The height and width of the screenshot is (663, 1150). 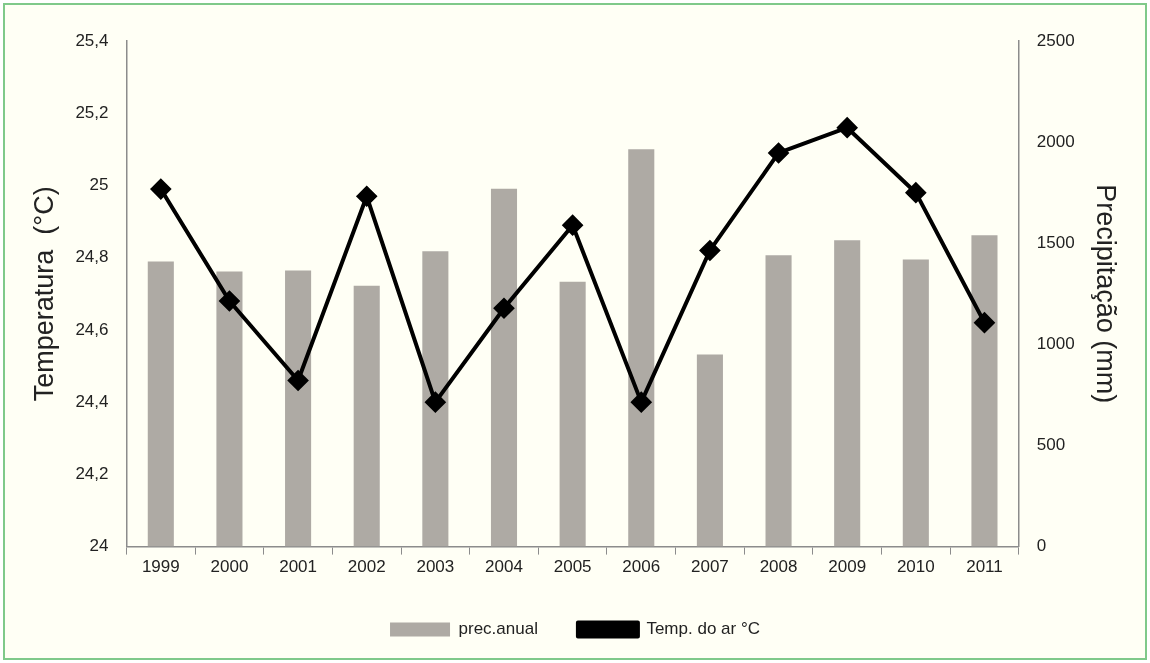 I want to click on y2-tick-label: 1000, so click(x=1055, y=344).